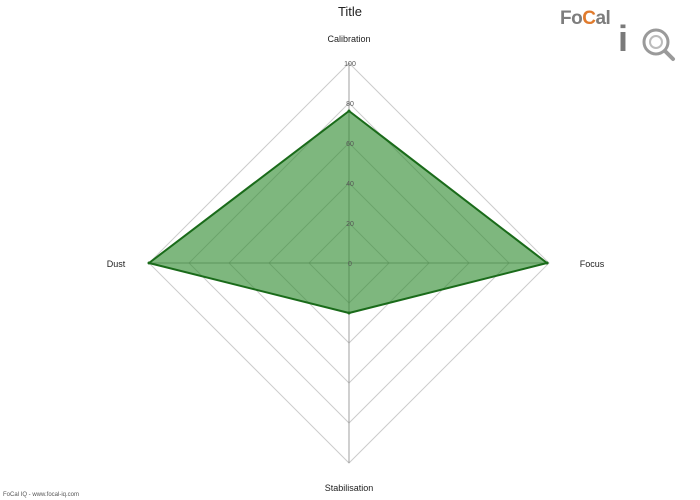 Image resolution: width=700 pixels, height=500 pixels. I want to click on focal-iq-logo: FoCal i, so click(620, 34).